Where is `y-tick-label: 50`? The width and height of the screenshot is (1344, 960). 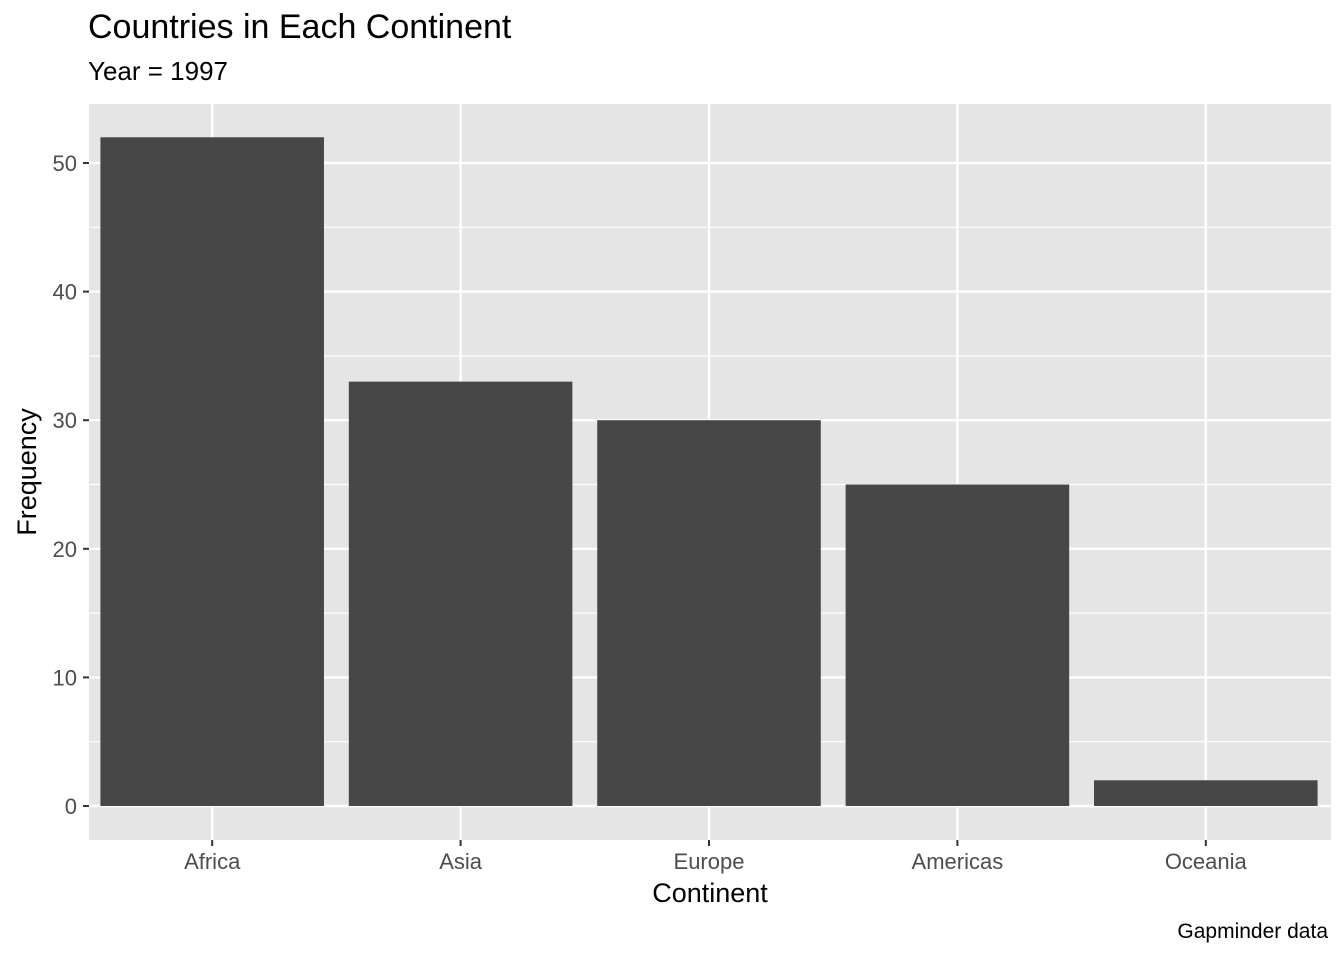 y-tick-label: 50 is located at coordinates (65, 163).